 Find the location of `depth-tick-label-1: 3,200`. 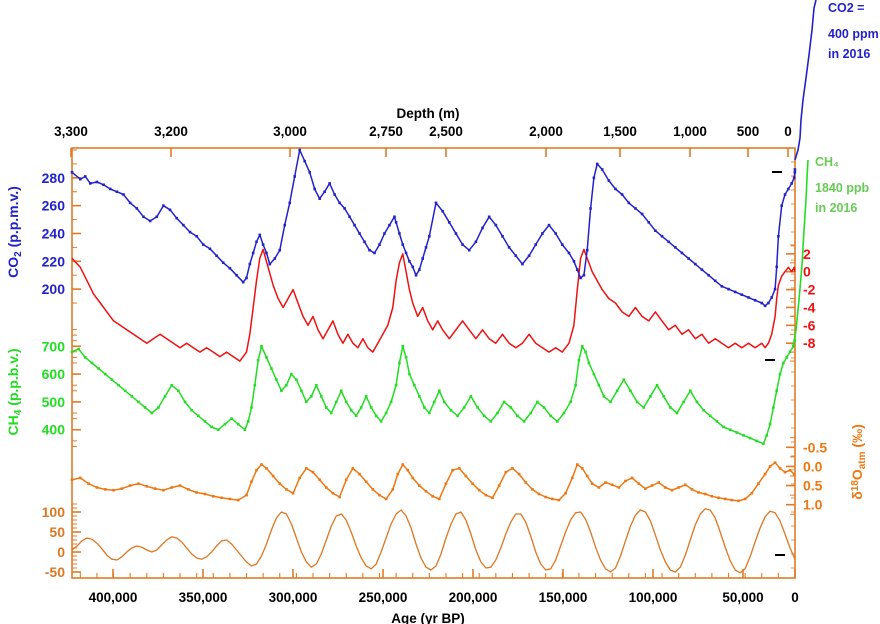

depth-tick-label-1: 3,200 is located at coordinates (171, 131).